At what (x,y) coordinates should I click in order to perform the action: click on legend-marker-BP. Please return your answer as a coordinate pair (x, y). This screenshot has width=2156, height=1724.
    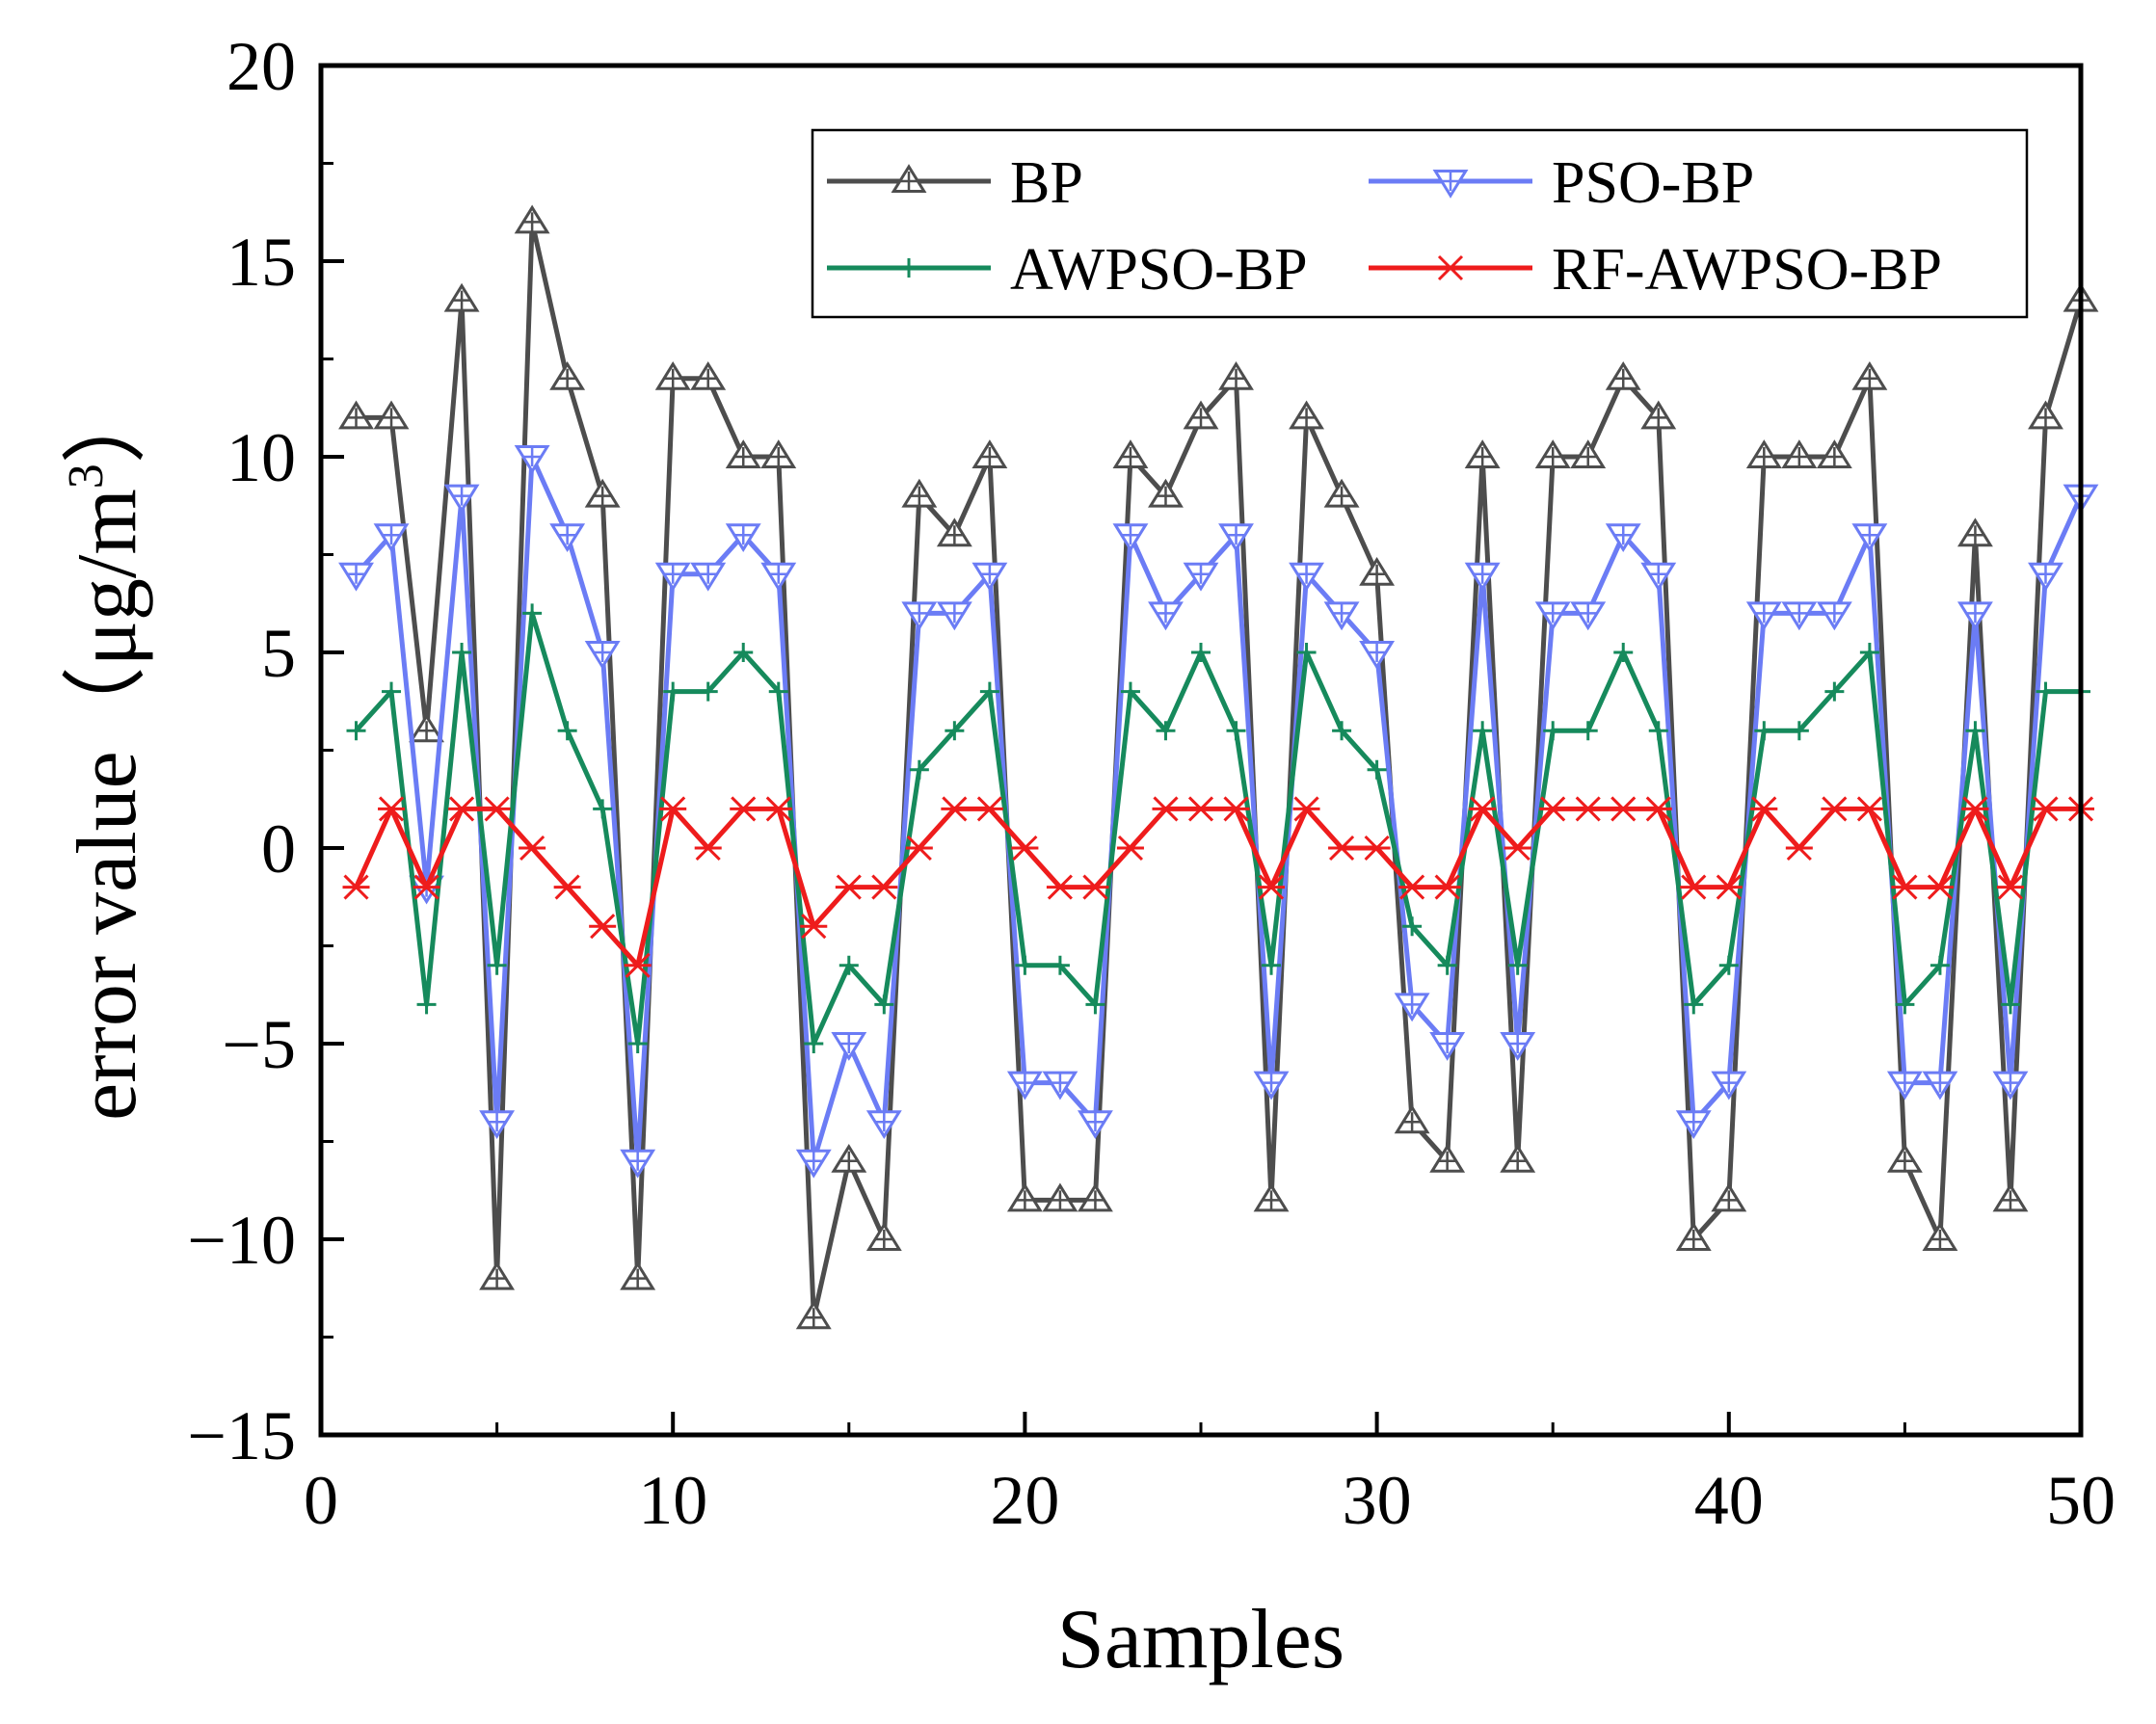
    Looking at the image, I should click on (909, 178).